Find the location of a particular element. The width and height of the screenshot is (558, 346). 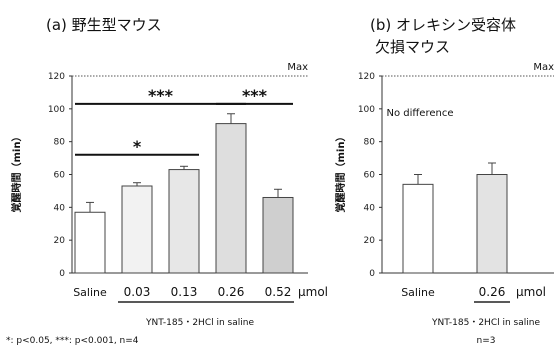

panel-a-y-axis-label: 覚醒時間（min） is located at coordinates (16, 172).